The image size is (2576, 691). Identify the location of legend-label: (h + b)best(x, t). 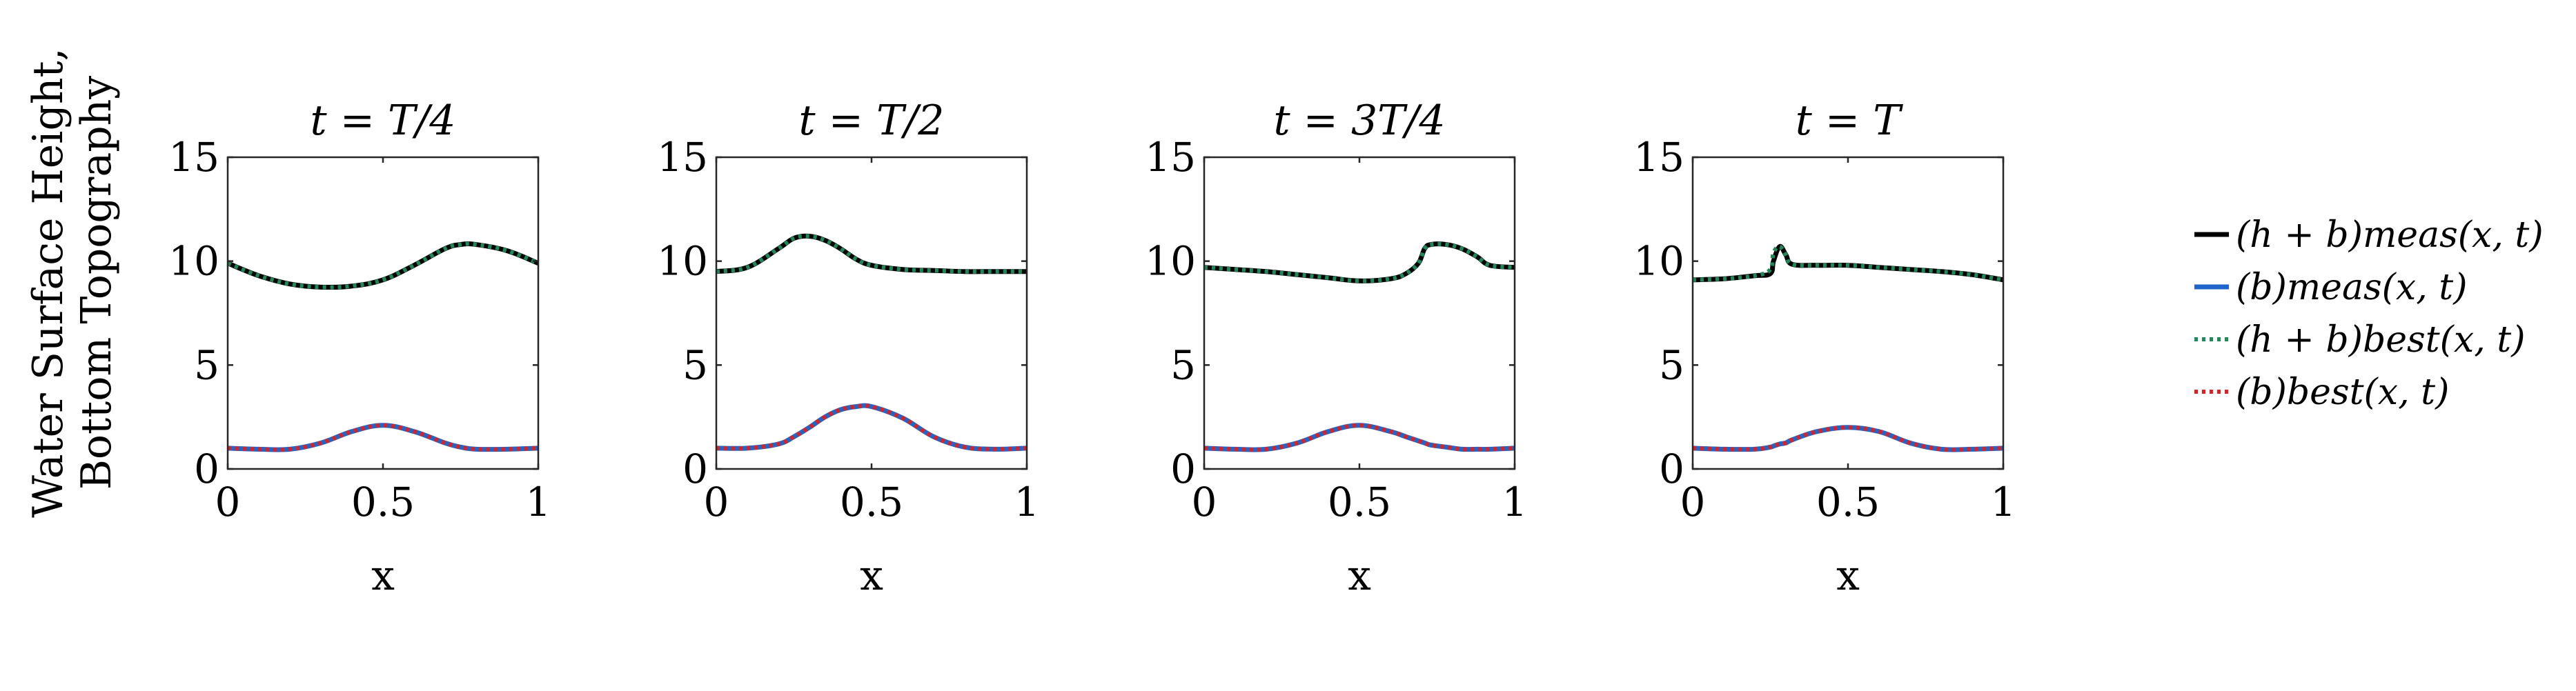
(2380, 340).